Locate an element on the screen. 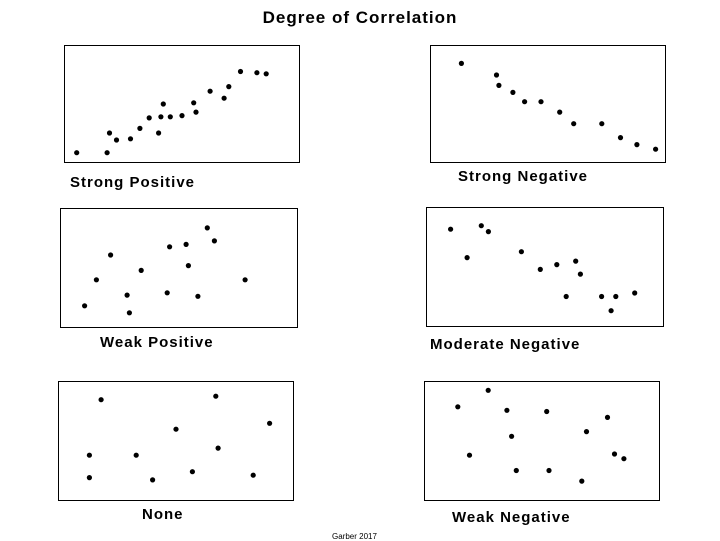 The image size is (720, 541). scatter-panel-weak-negative is located at coordinates (542, 441).